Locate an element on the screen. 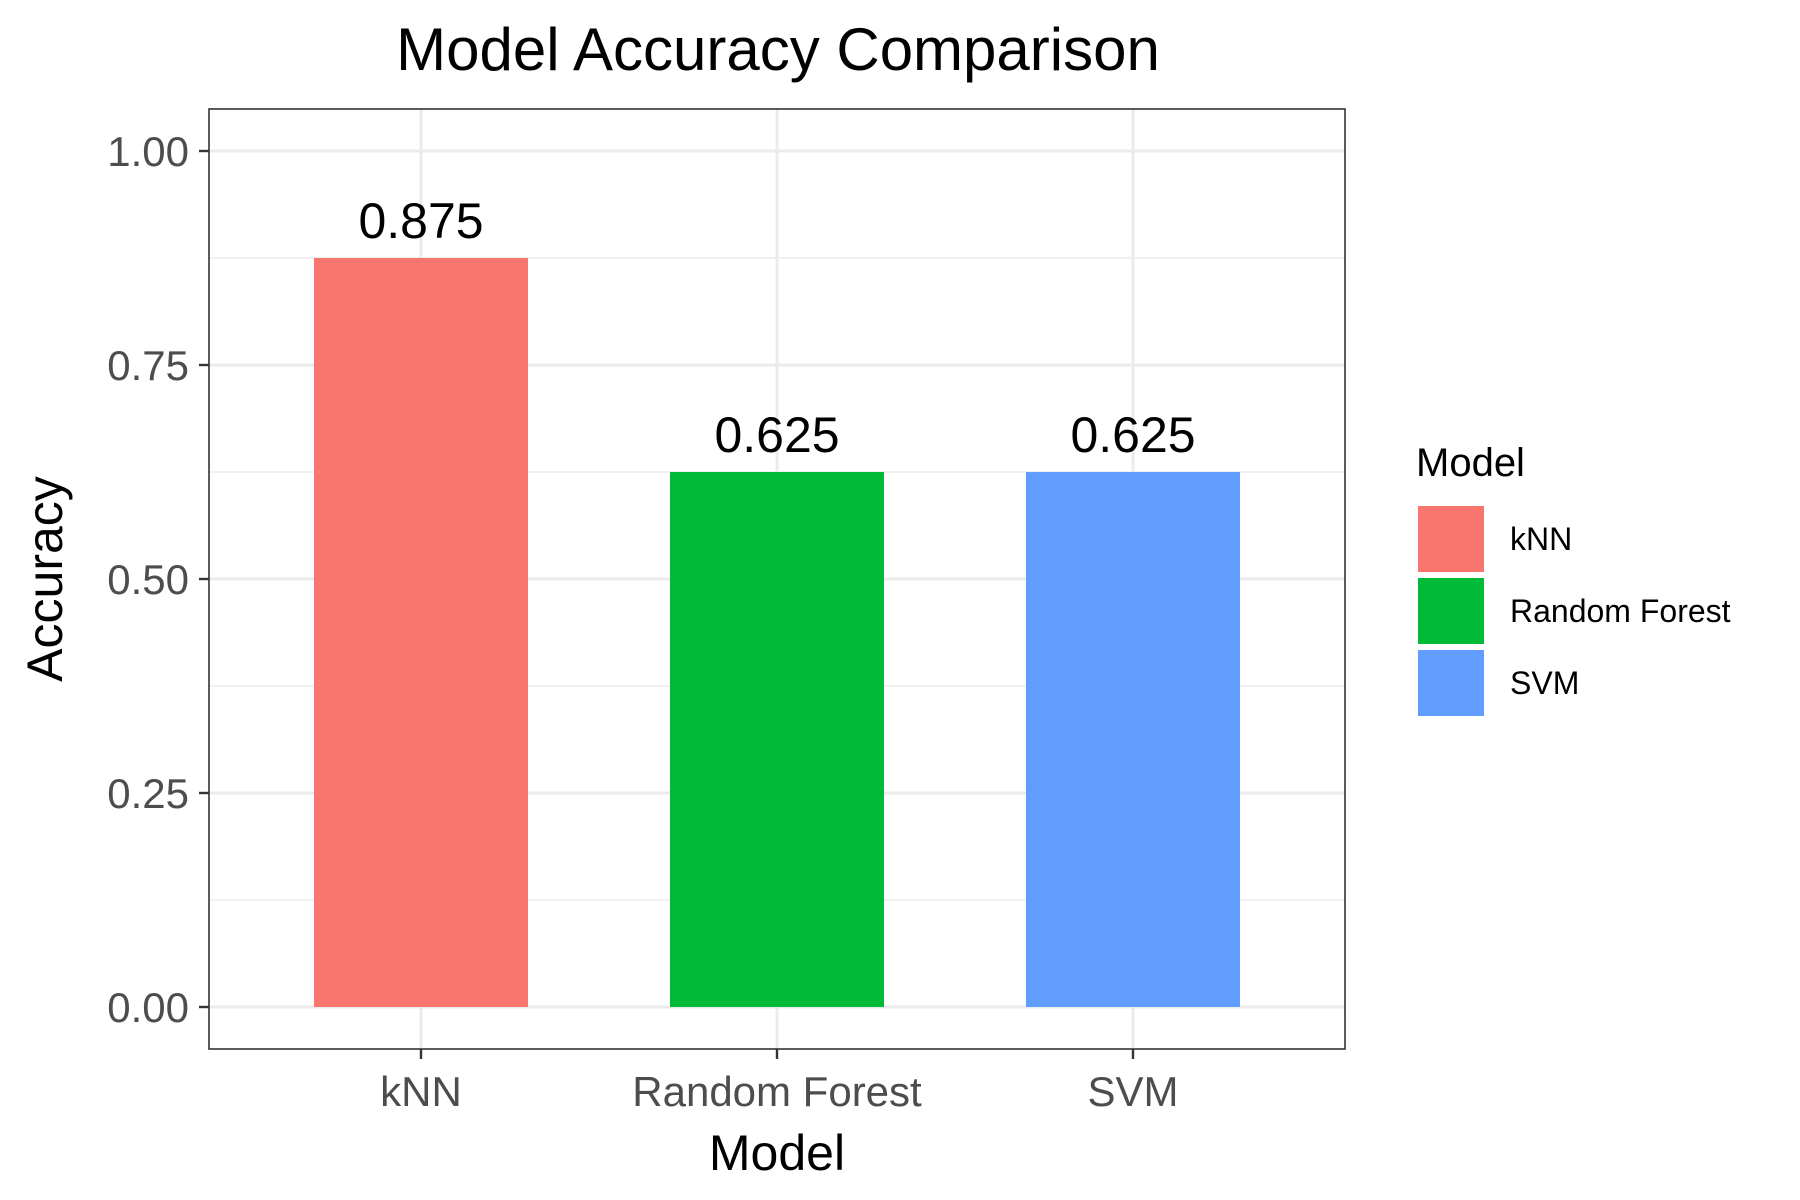  legend-label: Random Forest is located at coordinates (1620, 611).